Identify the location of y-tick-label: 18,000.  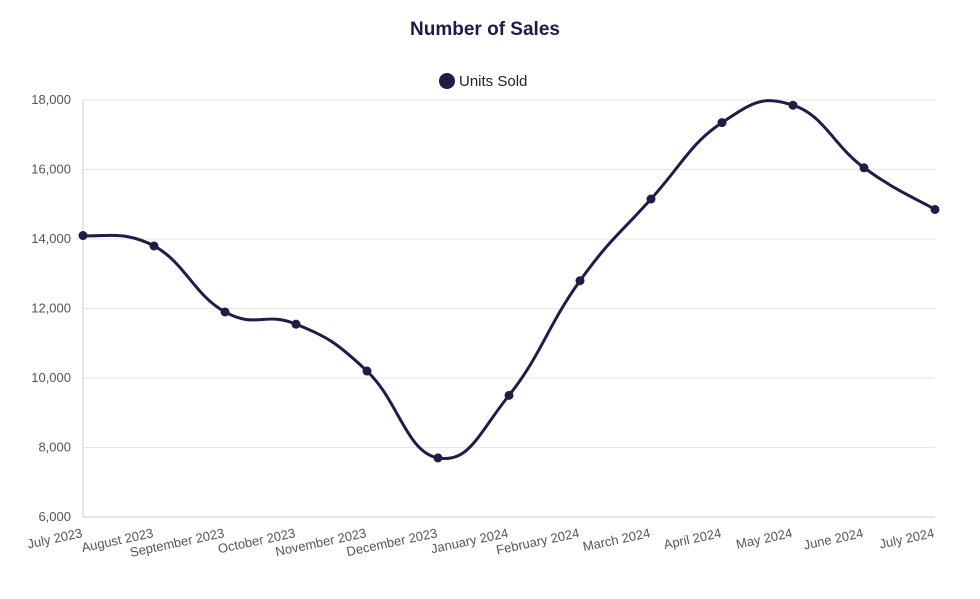
(51, 99).